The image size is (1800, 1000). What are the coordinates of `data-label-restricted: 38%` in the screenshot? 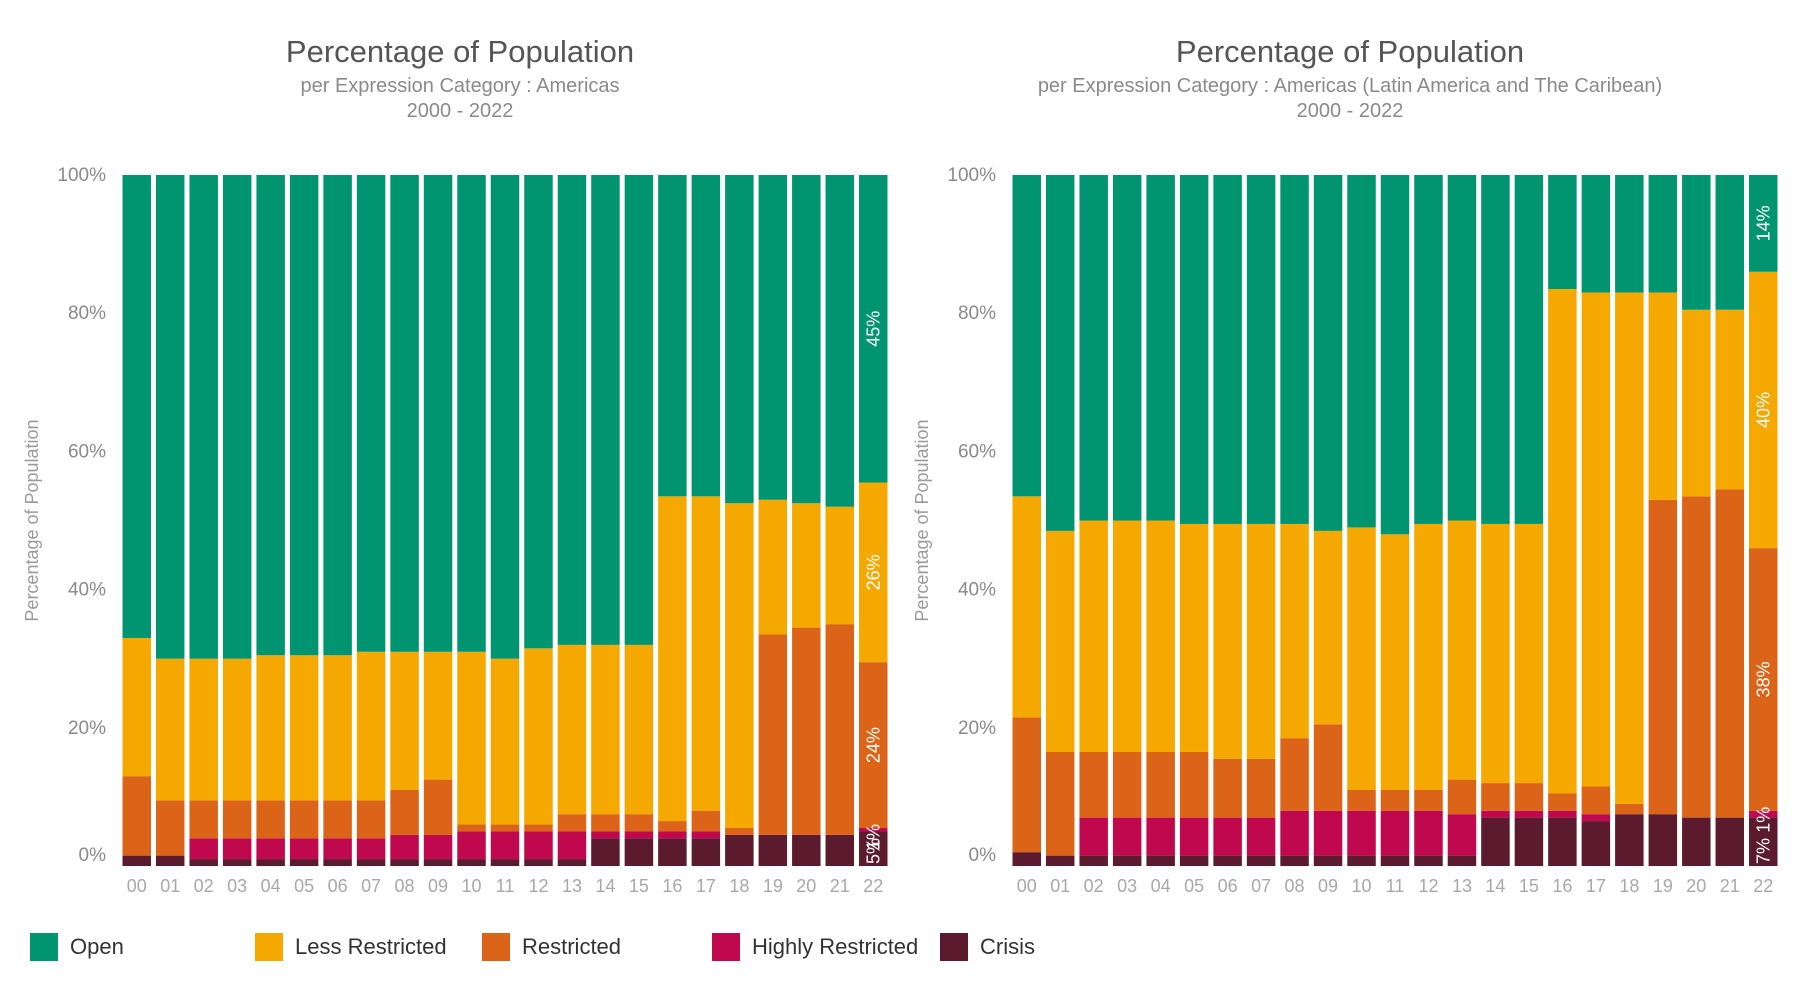 It's located at (1763, 679).